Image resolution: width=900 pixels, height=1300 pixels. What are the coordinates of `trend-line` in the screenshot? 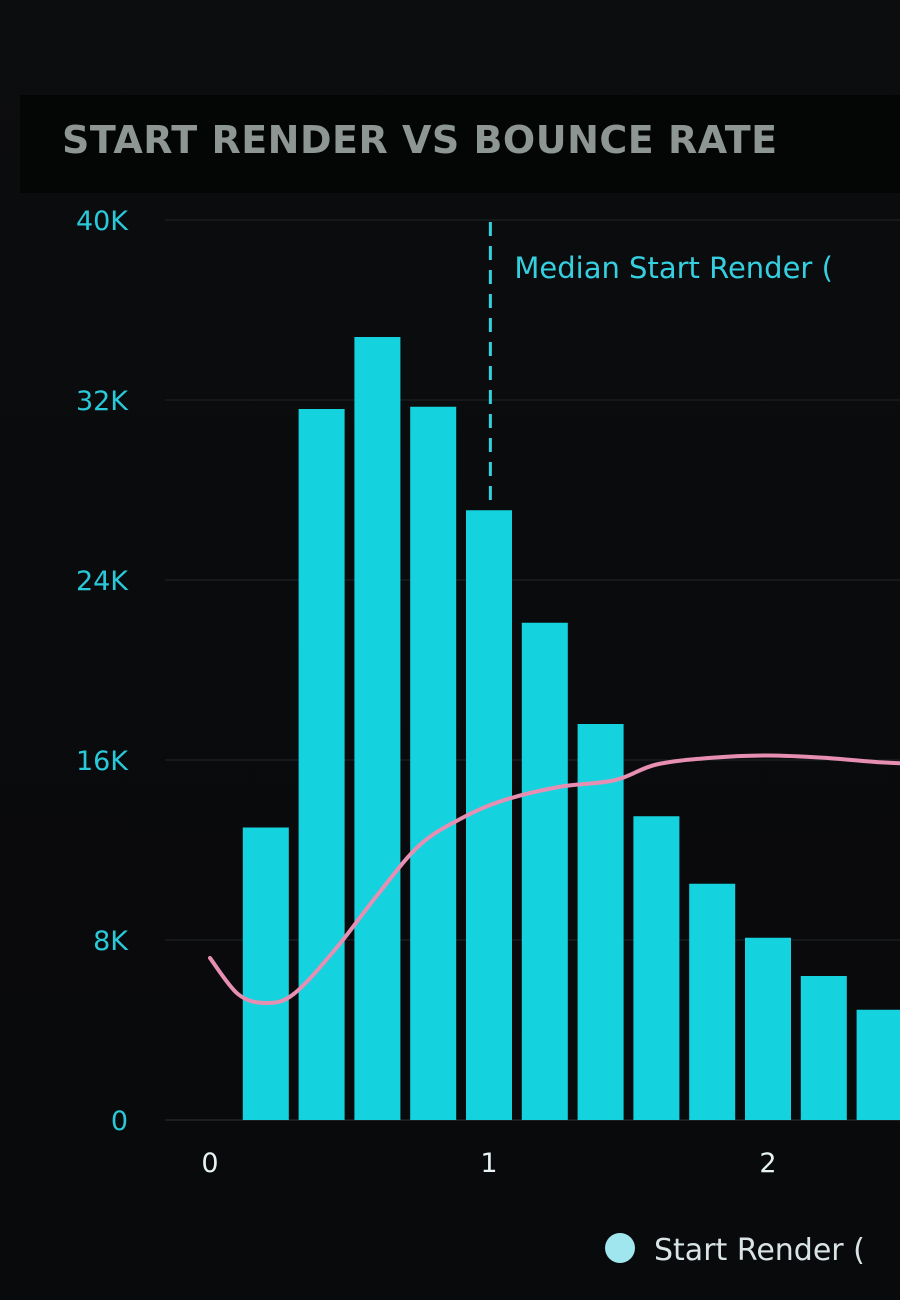 It's located at (554, 879).